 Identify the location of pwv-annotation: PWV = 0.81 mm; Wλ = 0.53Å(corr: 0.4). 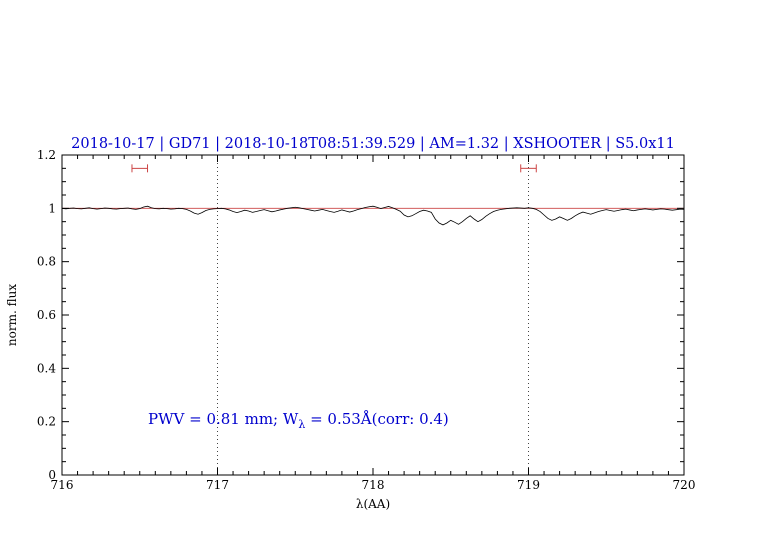
(298, 420).